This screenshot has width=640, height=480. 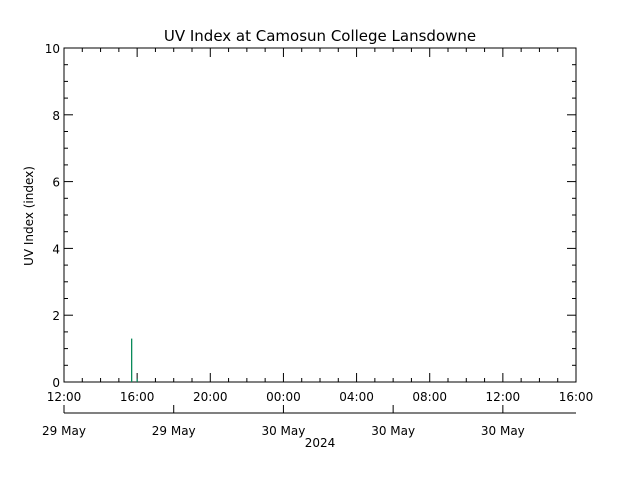 What do you see at coordinates (56, 383) in the screenshot?
I see `y-tick-label: 0` at bounding box center [56, 383].